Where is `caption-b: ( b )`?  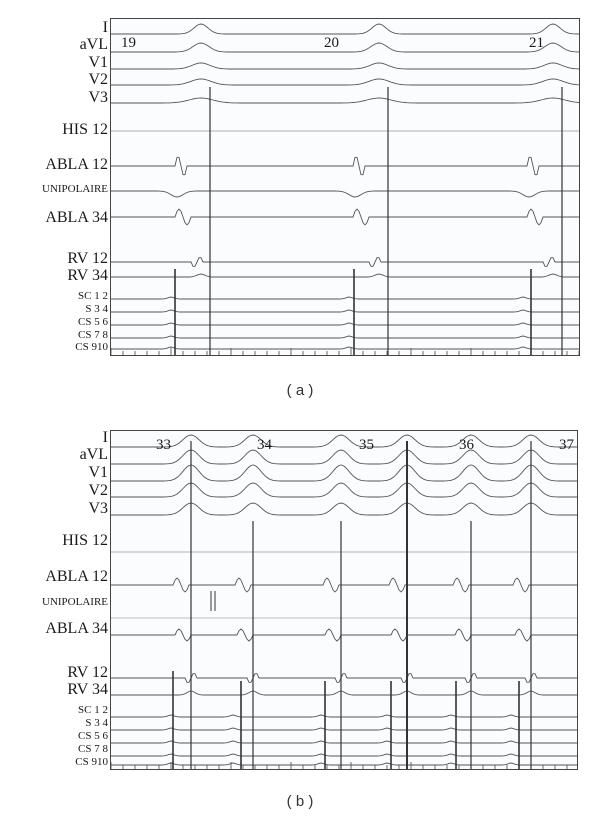 caption-b: ( b ) is located at coordinates (300, 801).